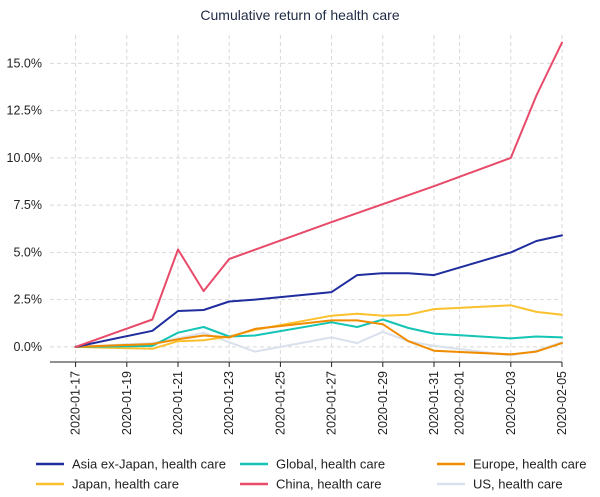 Image resolution: width=600 pixels, height=497 pixels. Describe the element at coordinates (562, 403) in the screenshot. I see `x-tick-label: 2020-02-05` at that location.